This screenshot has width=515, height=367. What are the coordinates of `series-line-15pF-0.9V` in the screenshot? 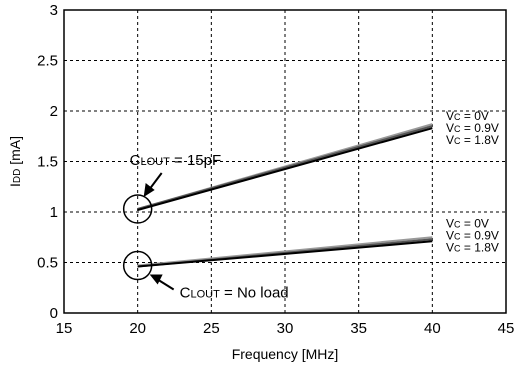 It's located at (285, 167).